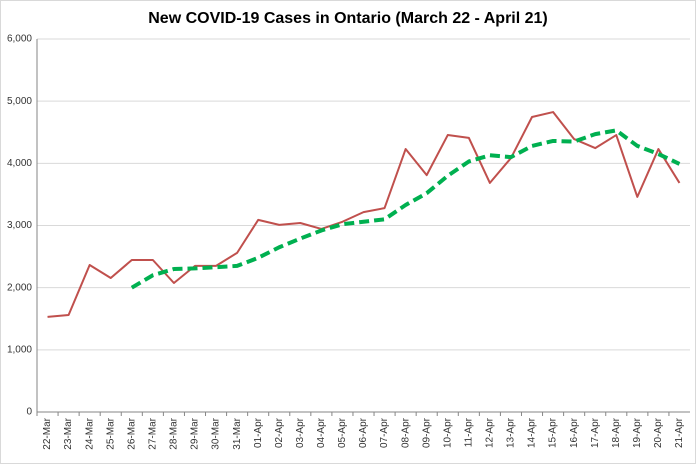  What do you see at coordinates (679, 432) in the screenshot?
I see `x-tick-label: 21-Apr` at bounding box center [679, 432].